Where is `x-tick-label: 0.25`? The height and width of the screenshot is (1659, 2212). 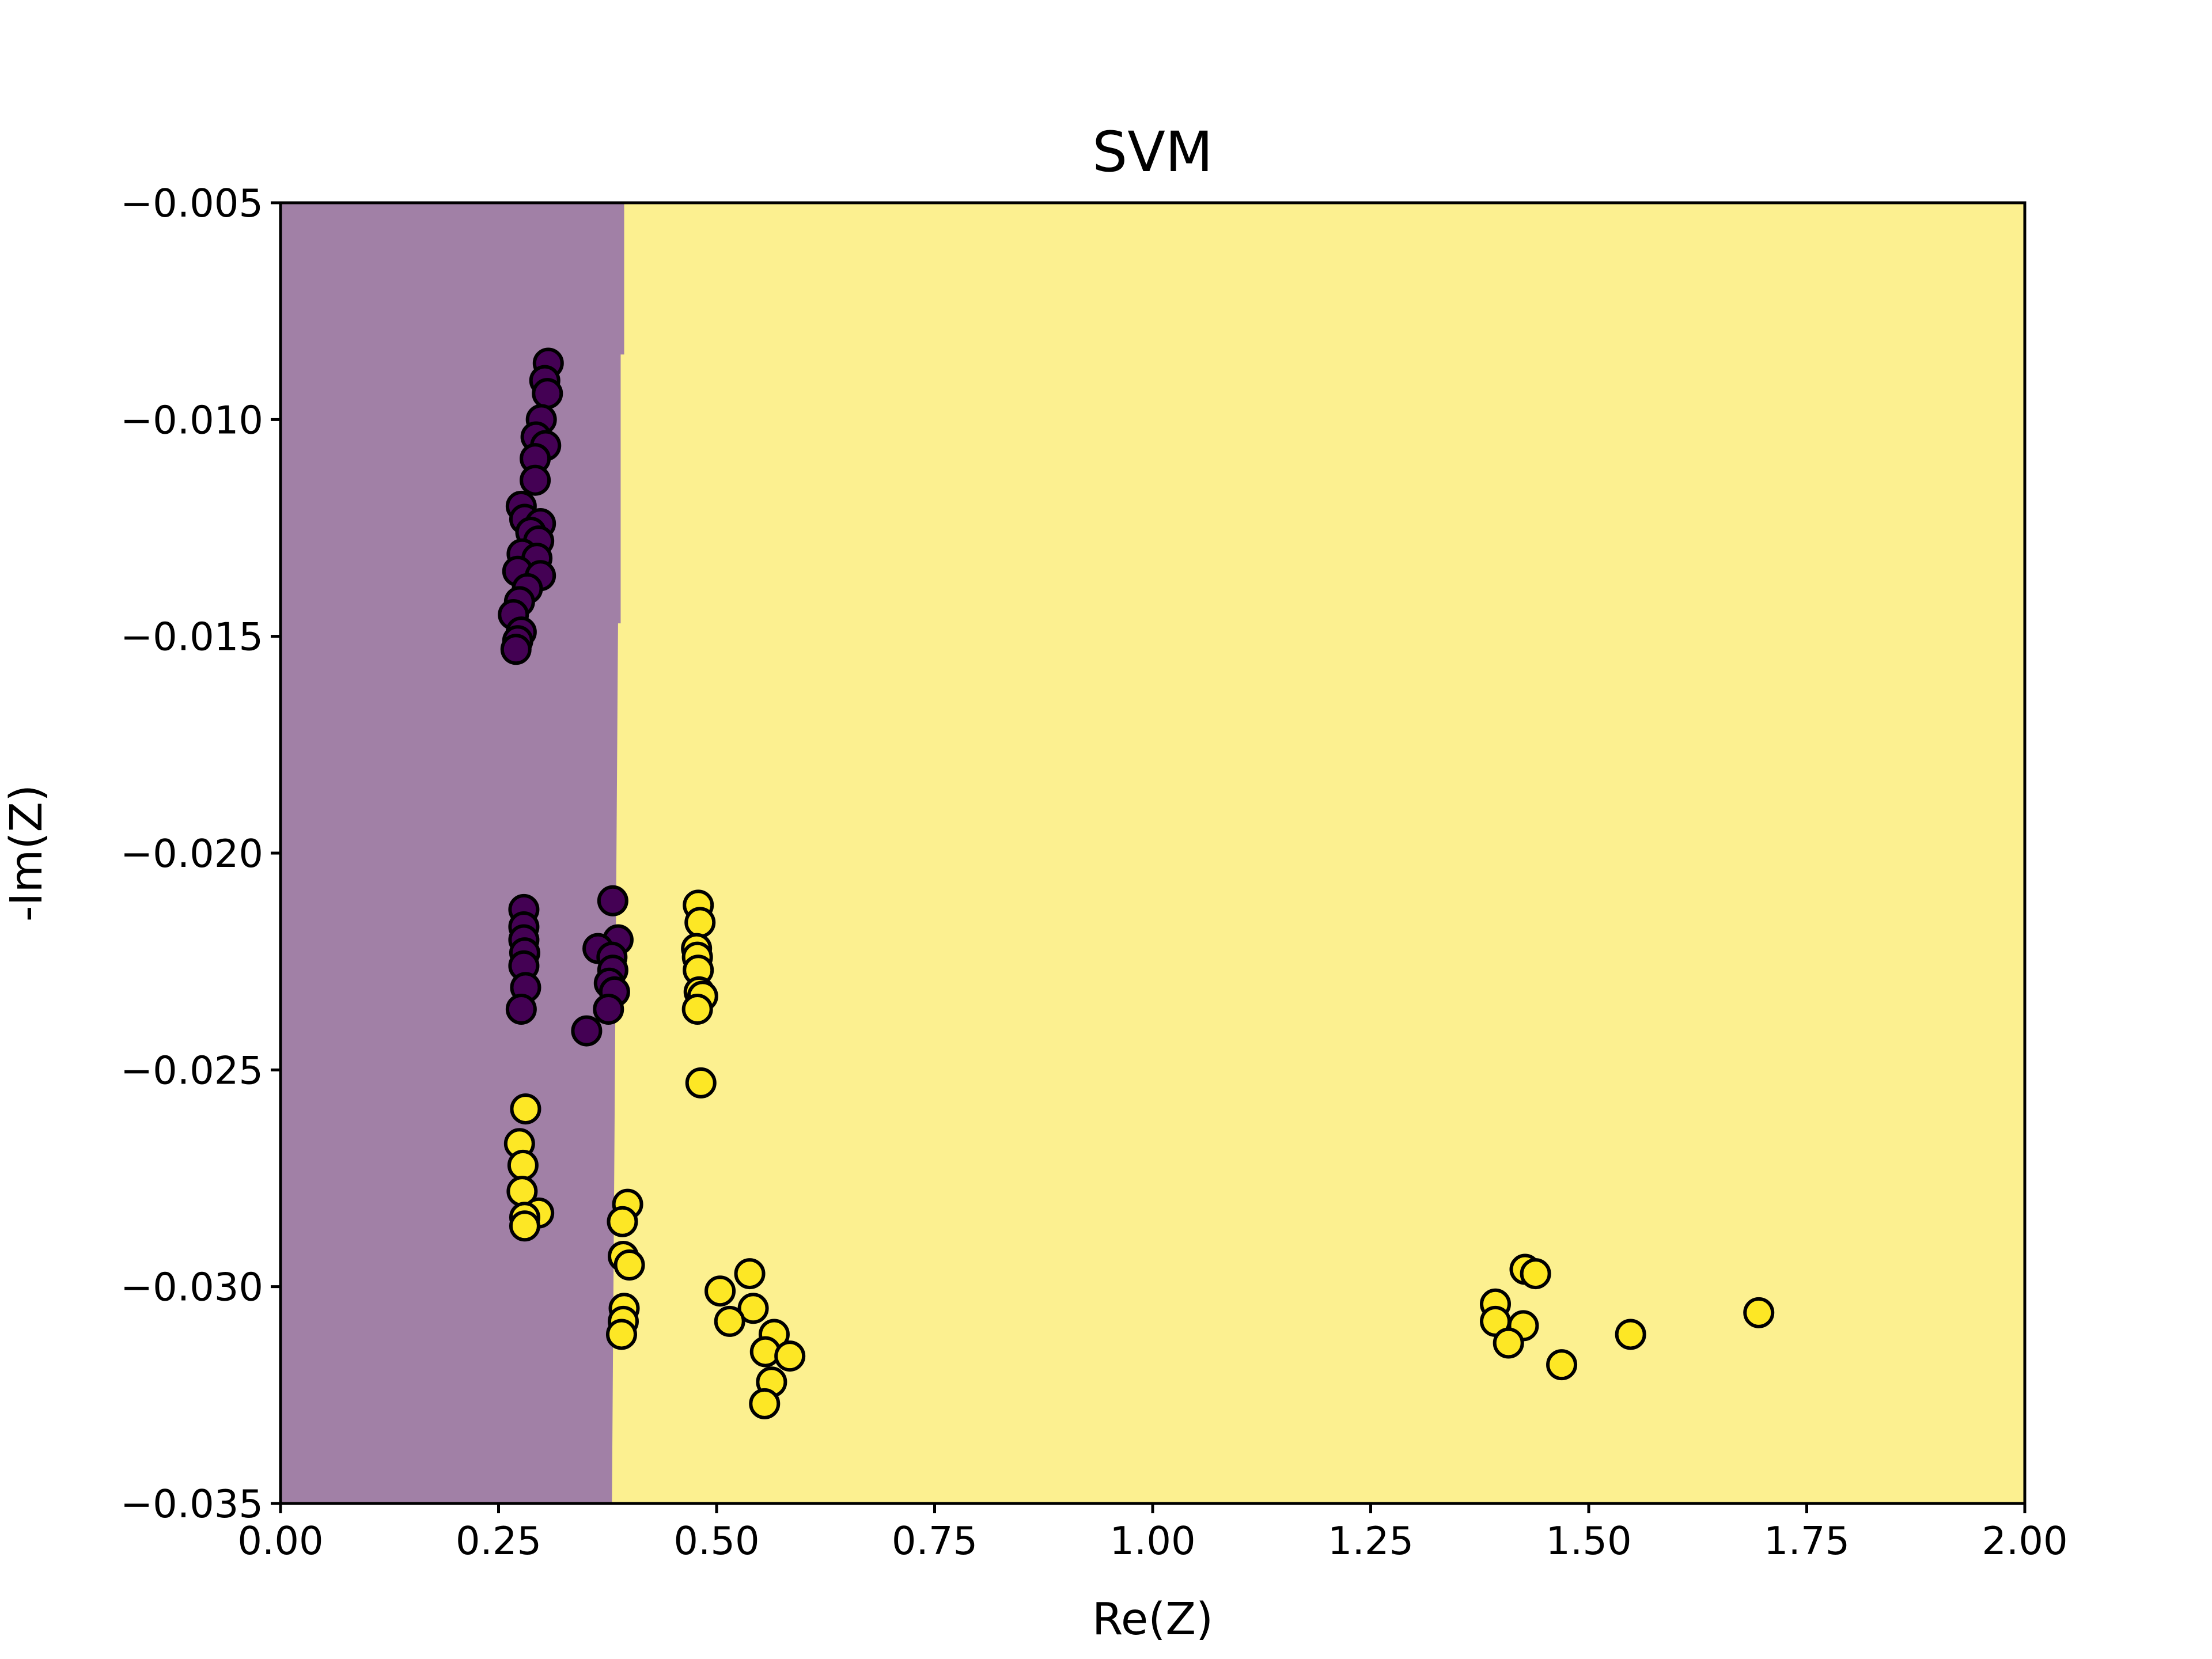
x-tick-label: 0.25 is located at coordinates (498, 1540).